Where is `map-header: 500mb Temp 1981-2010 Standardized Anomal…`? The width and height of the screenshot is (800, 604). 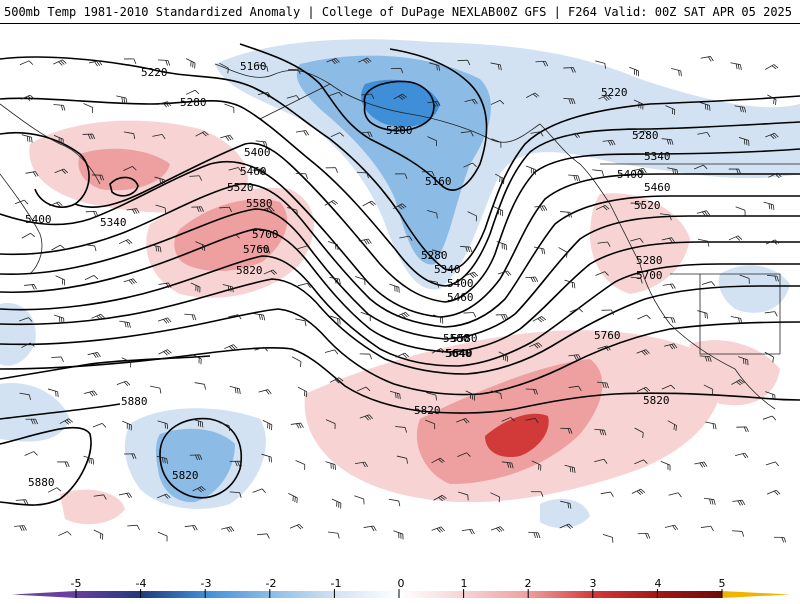
map-header: 500mb Temp 1981-2010 Standardized Anomal… is located at coordinates (400, 12).